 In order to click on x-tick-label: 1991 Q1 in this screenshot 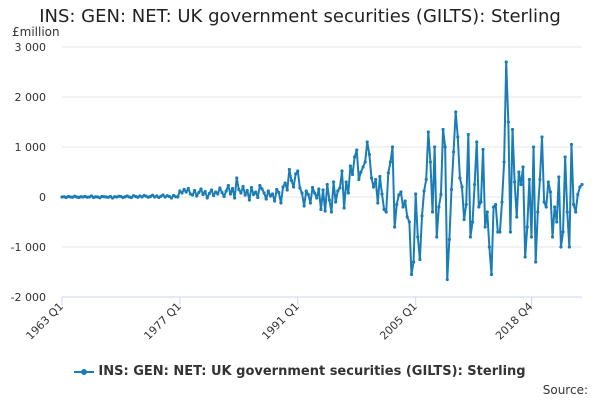, I will do `click(280, 321)`.